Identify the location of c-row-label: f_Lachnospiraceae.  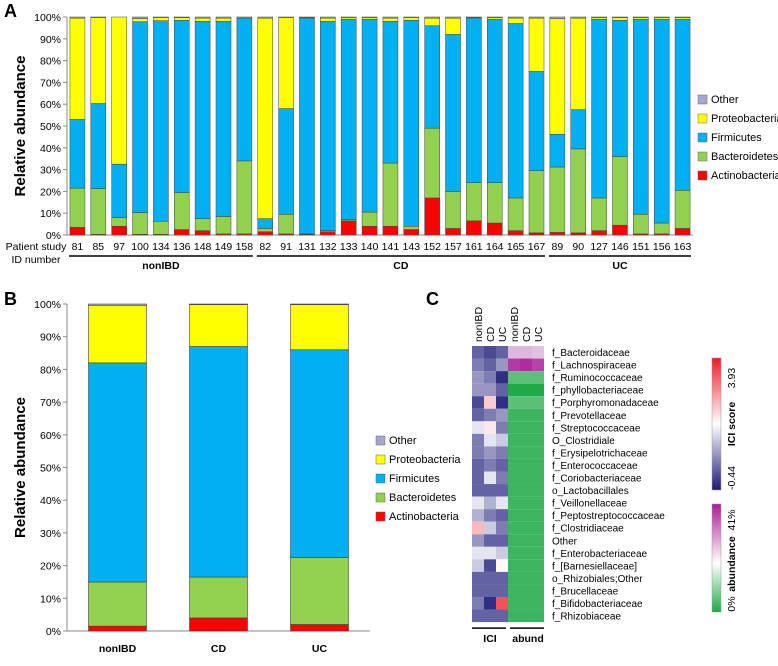
(594, 366).